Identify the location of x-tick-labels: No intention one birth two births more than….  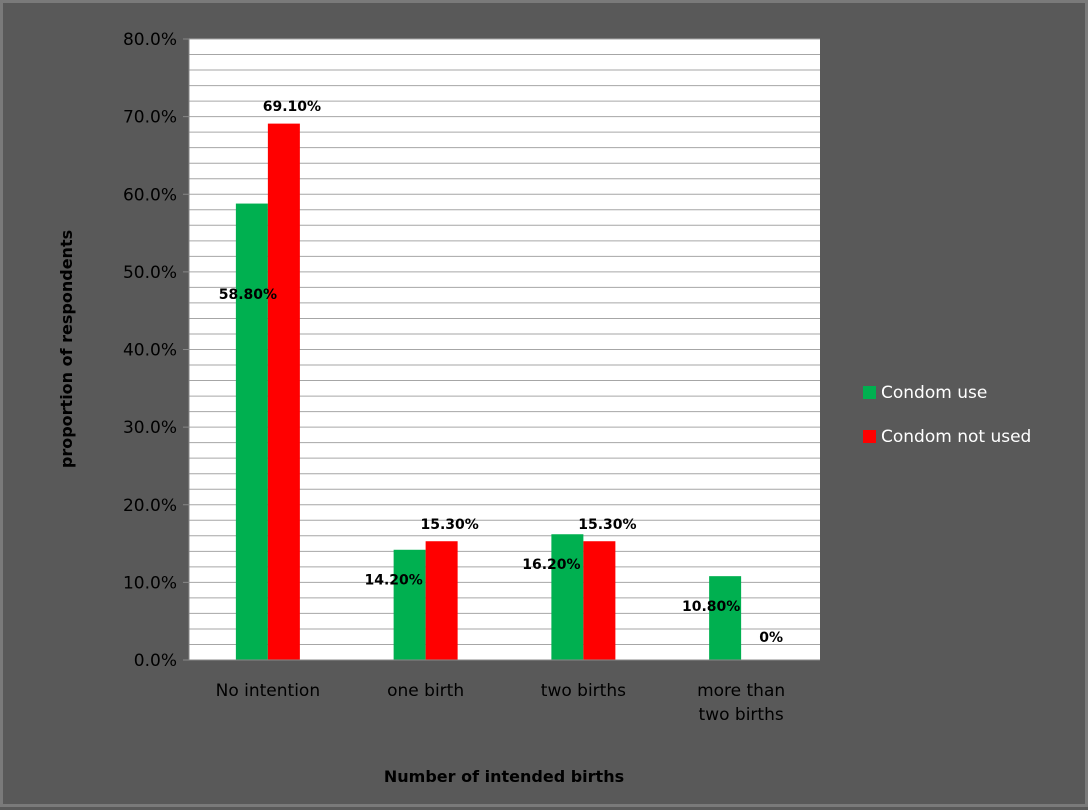
(501, 703).